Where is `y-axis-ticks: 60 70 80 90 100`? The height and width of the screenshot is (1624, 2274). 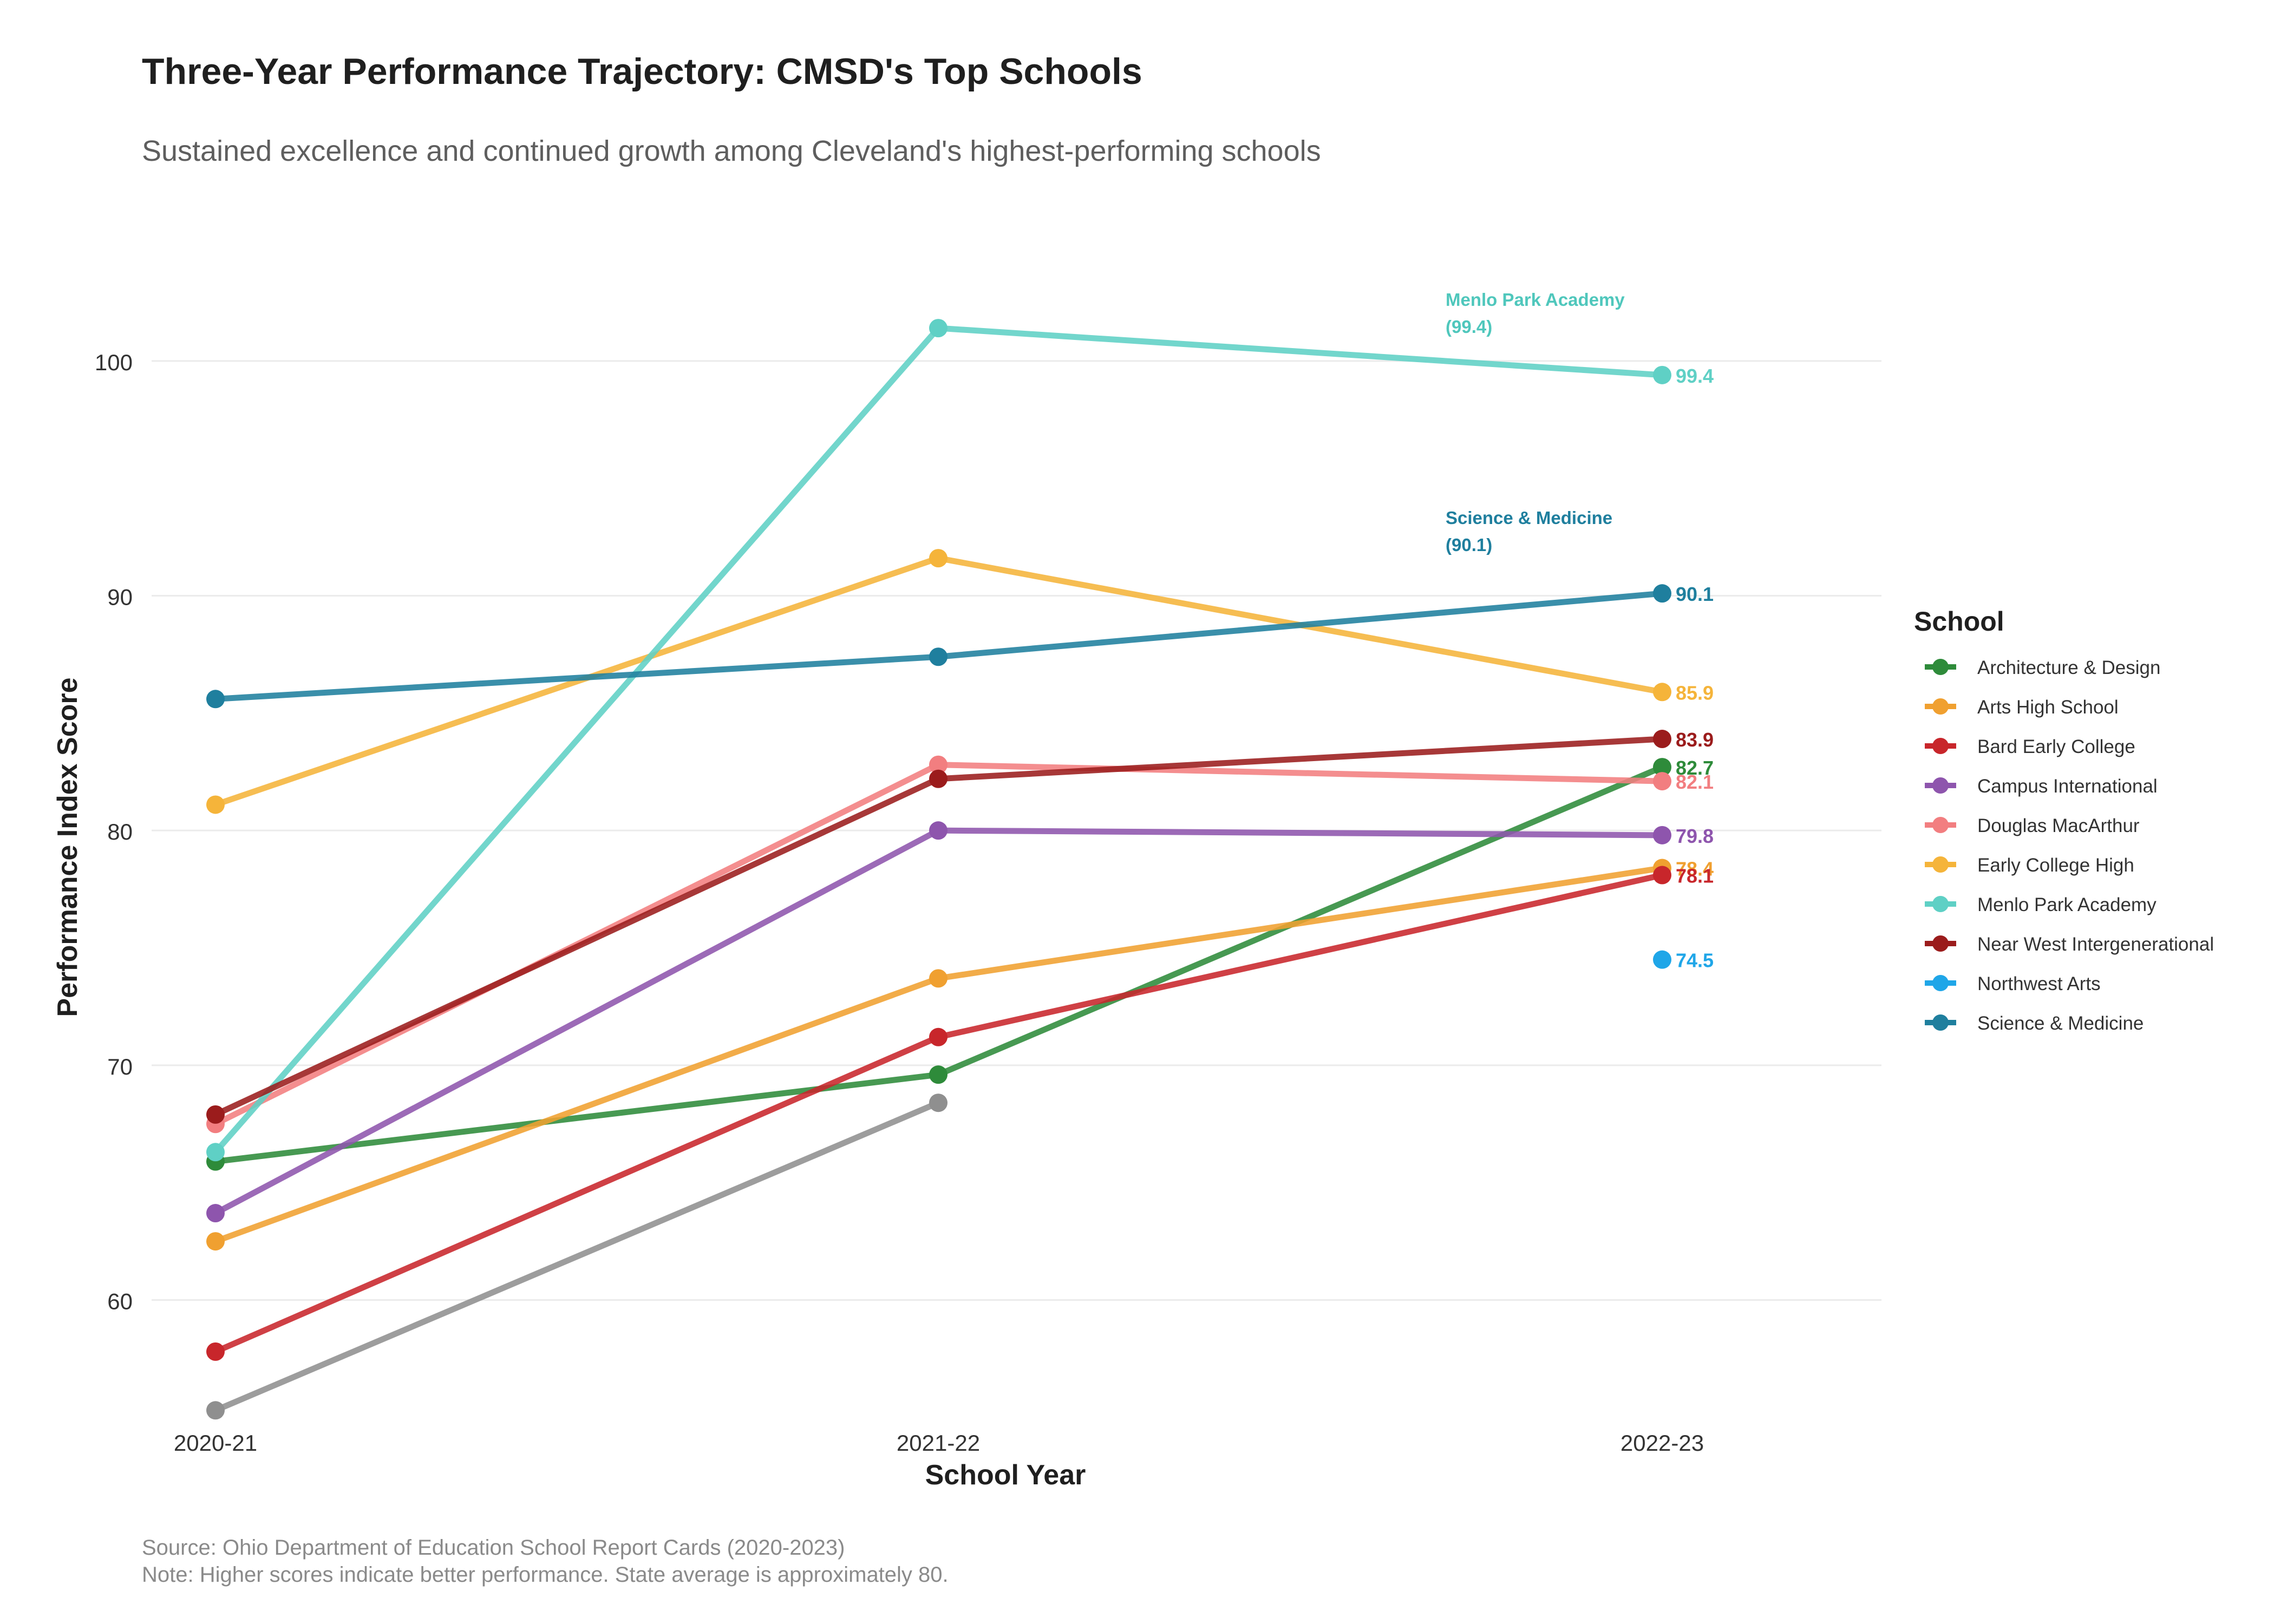 y-axis-ticks: 60 70 80 90 100 is located at coordinates (114, 832).